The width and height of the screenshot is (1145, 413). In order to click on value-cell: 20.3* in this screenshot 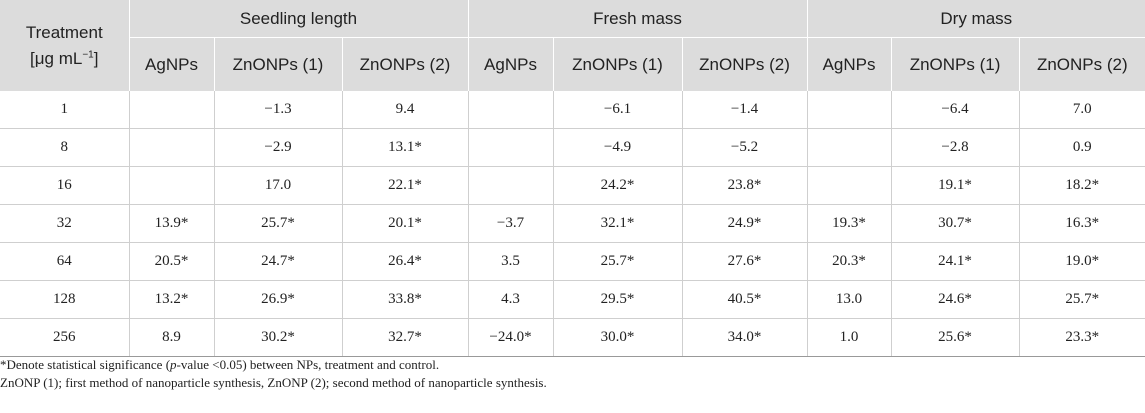, I will do `click(849, 261)`.